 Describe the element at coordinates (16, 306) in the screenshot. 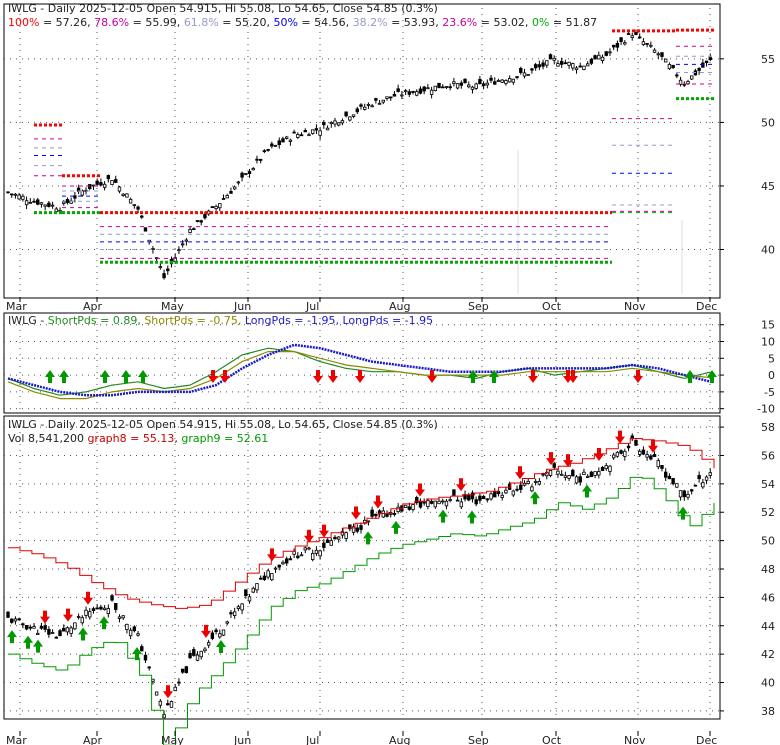

I see `price-x-tick-label: Mar` at that location.